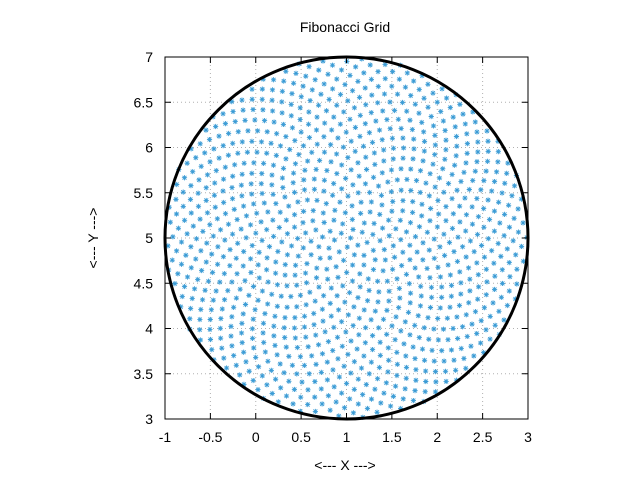 Image resolution: width=640 pixels, height=485 pixels. I want to click on x-tick-label: 1.5, so click(392, 437).